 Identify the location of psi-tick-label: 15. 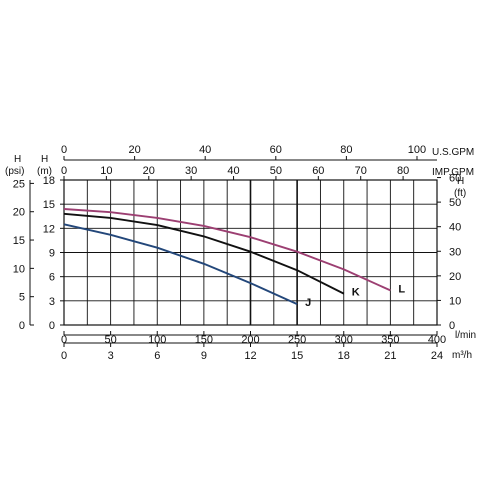
(19, 241).